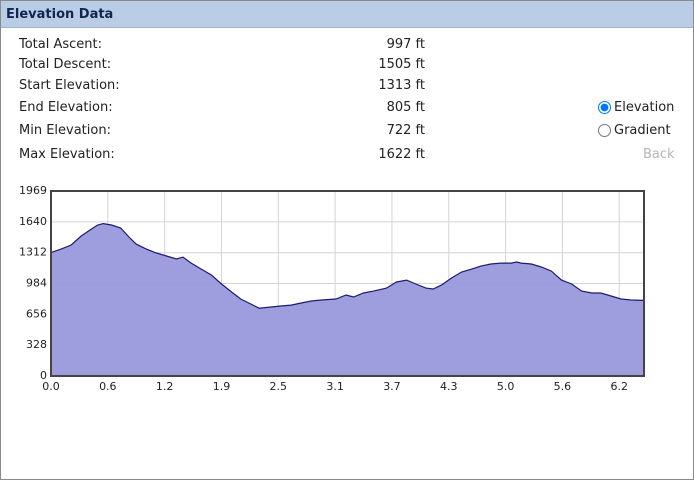 This screenshot has height=480, width=694. I want to click on stat-label: Total Ascent:, so click(61, 44).